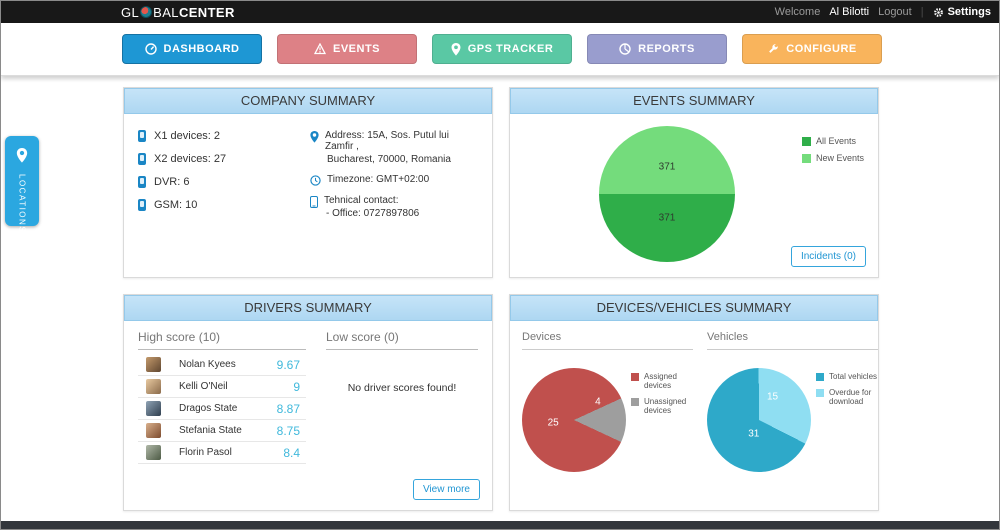  What do you see at coordinates (206, 12) in the screenshot?
I see `logo-text-center: CENTER` at bounding box center [206, 12].